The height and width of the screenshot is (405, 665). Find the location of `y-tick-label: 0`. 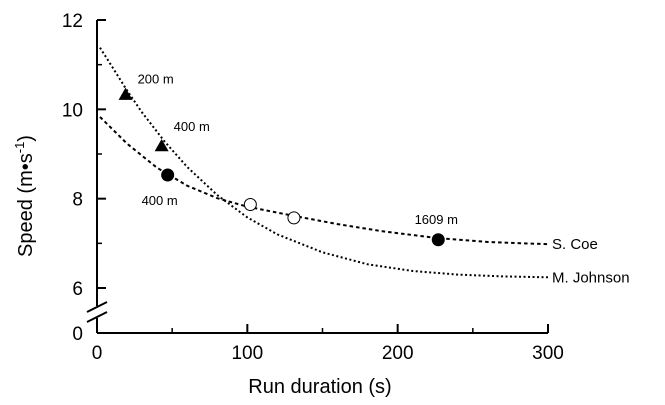

y-tick-label: 0 is located at coordinates (77, 334).